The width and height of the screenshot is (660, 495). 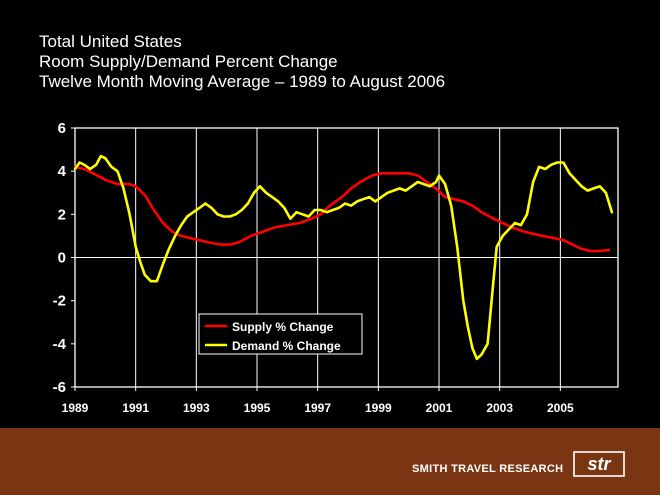 I want to click on x-tick-label: 1999, so click(x=378, y=408).